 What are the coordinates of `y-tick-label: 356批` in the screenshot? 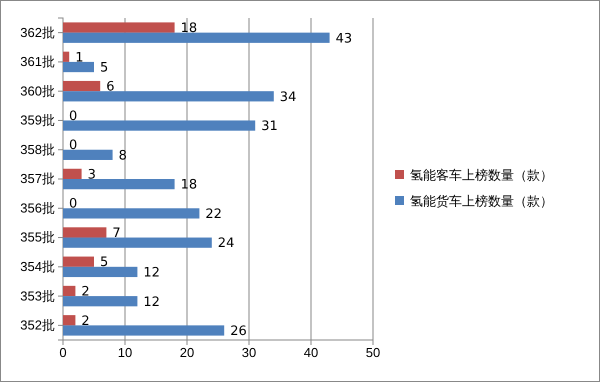 It's located at (37, 208).